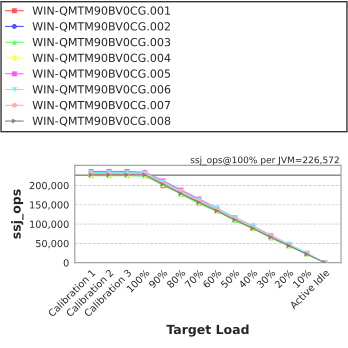 The image size is (348, 348). What do you see at coordinates (49, 186) in the screenshot?
I see `y-tick-label: 200,000` at bounding box center [49, 186].